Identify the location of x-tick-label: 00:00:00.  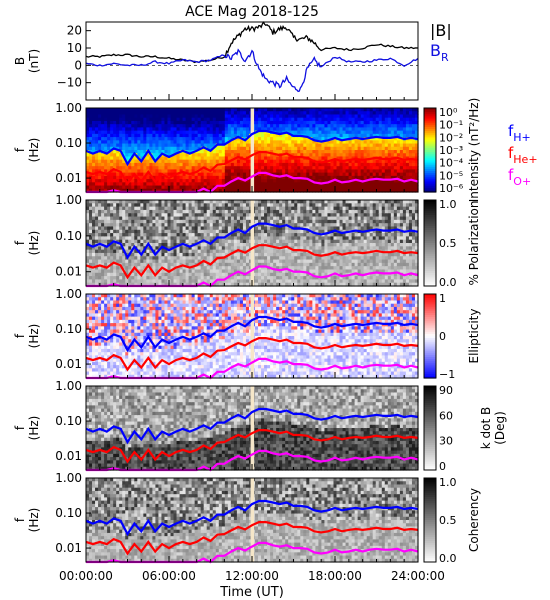
(86, 576).